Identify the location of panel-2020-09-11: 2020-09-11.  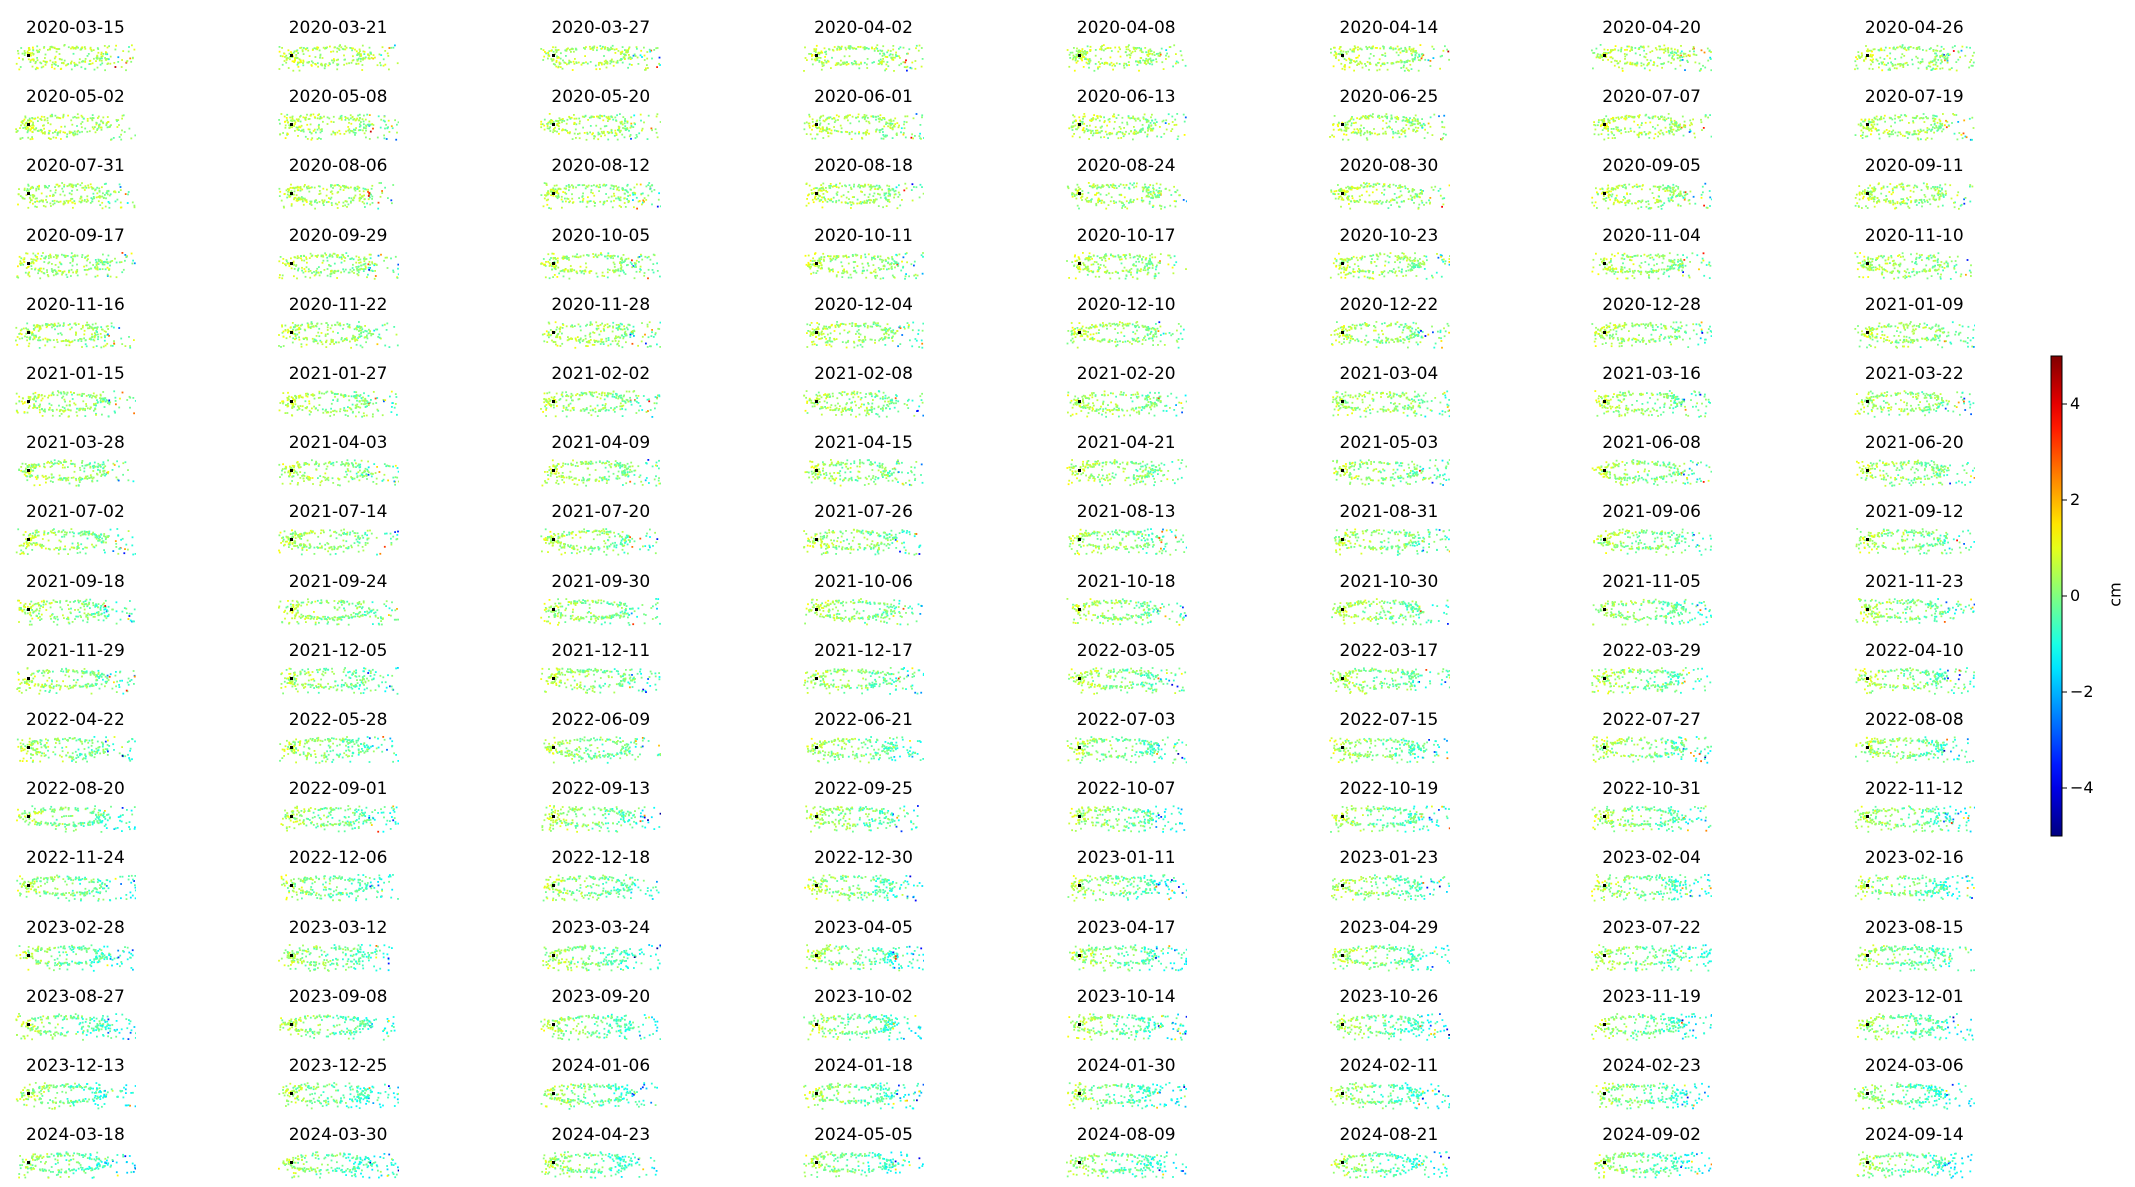
(1948, 177).